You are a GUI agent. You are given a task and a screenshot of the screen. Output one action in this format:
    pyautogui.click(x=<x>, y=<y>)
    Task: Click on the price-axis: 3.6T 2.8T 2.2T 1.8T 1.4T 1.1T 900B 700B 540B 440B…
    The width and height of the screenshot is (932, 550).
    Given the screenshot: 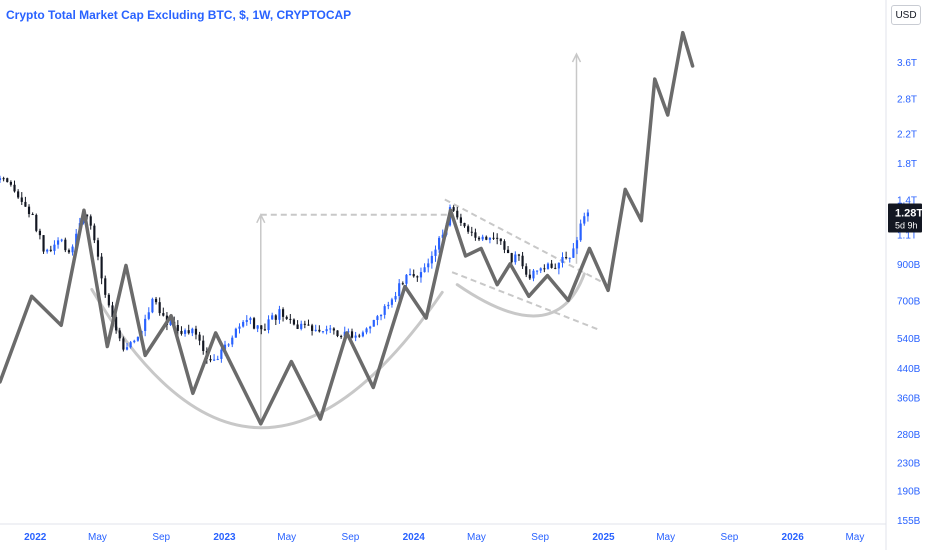 What is the action you would take?
    pyautogui.click(x=909, y=292)
    